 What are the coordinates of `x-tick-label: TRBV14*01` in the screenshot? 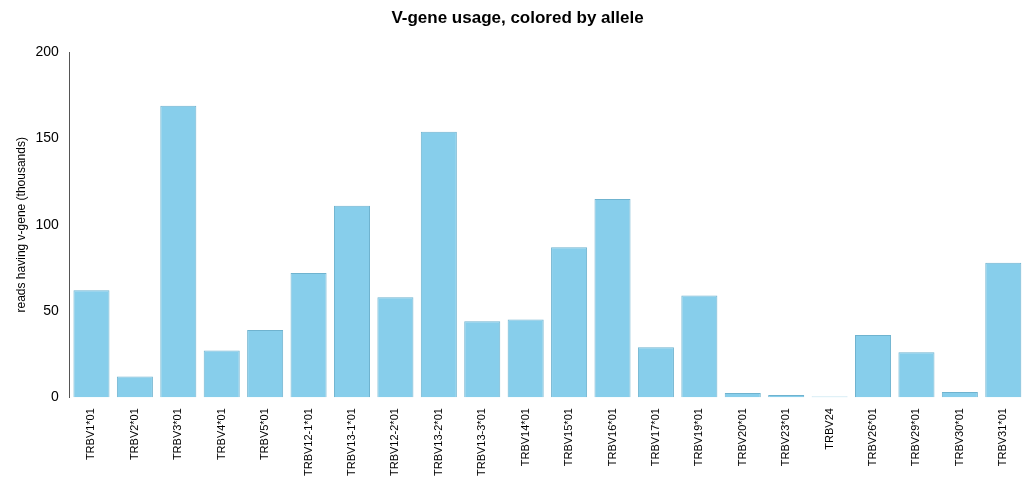 It's located at (524, 437).